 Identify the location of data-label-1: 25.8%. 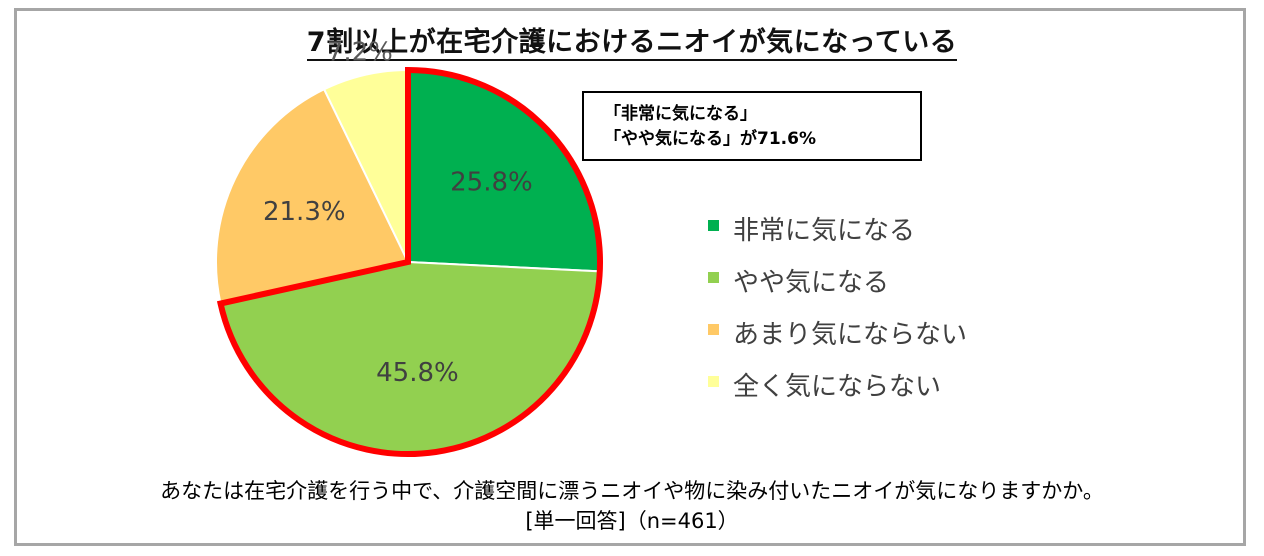
(491, 183).